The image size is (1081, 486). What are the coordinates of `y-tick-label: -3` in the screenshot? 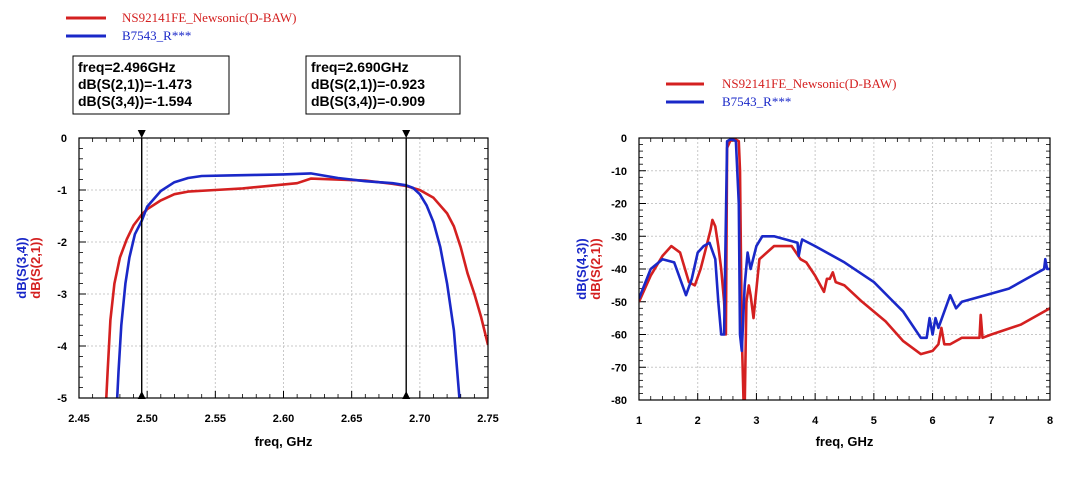 It's located at (62, 295).